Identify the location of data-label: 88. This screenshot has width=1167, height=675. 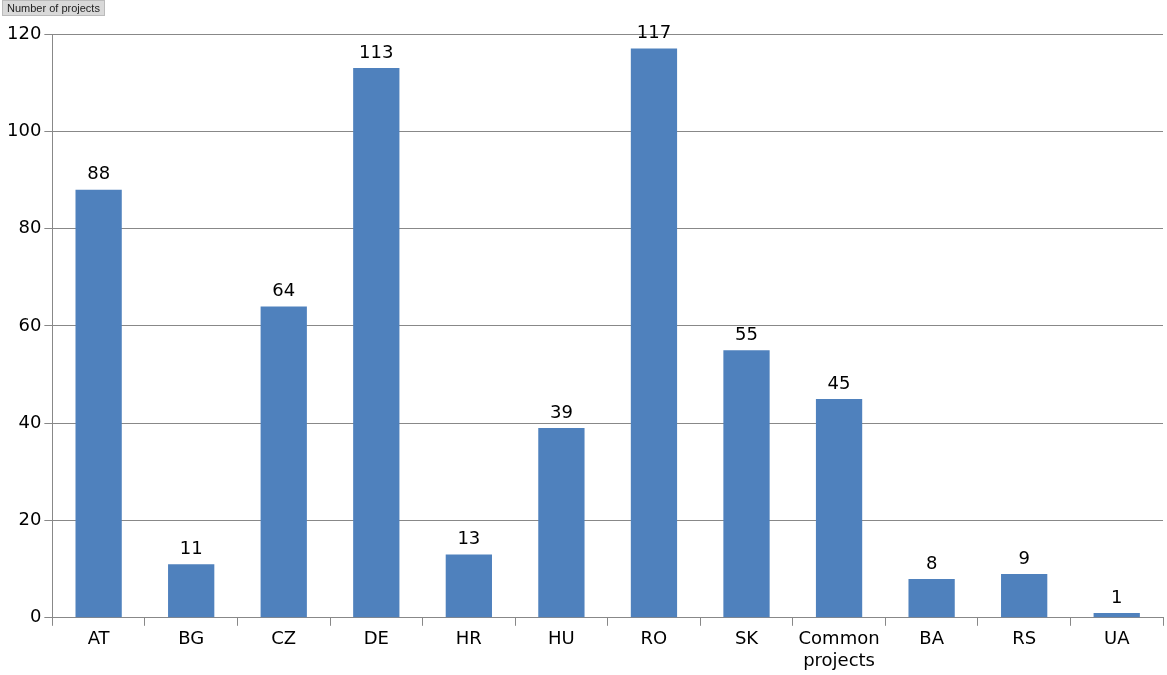
(99, 173).